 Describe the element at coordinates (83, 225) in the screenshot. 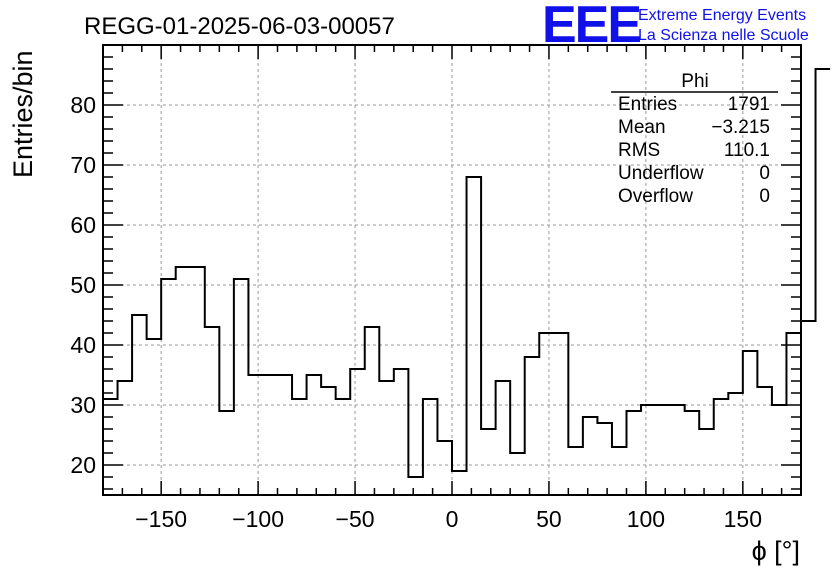

I see `y-tick-label: 60` at that location.